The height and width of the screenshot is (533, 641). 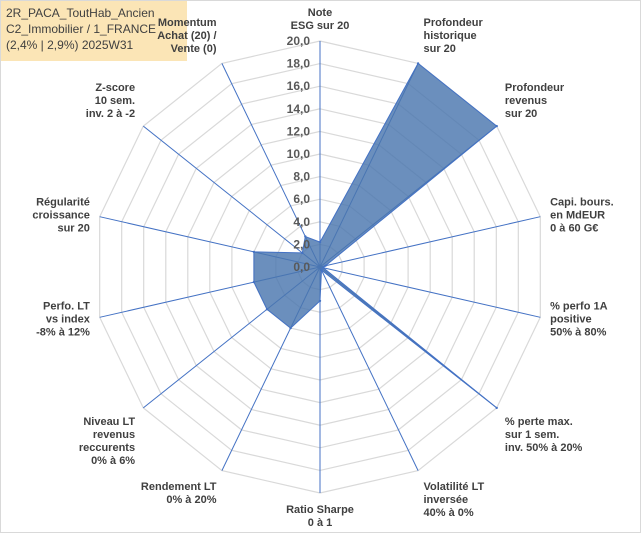 I want to click on radar-axis-label-line: croissance, so click(x=60, y=215).